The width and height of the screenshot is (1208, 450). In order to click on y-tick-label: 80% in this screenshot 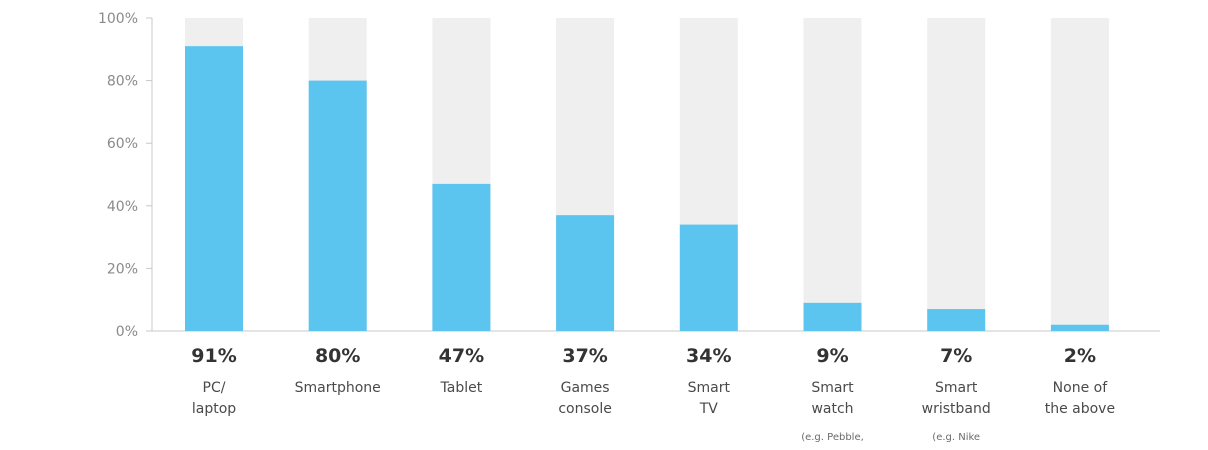, I will do `click(122, 82)`.